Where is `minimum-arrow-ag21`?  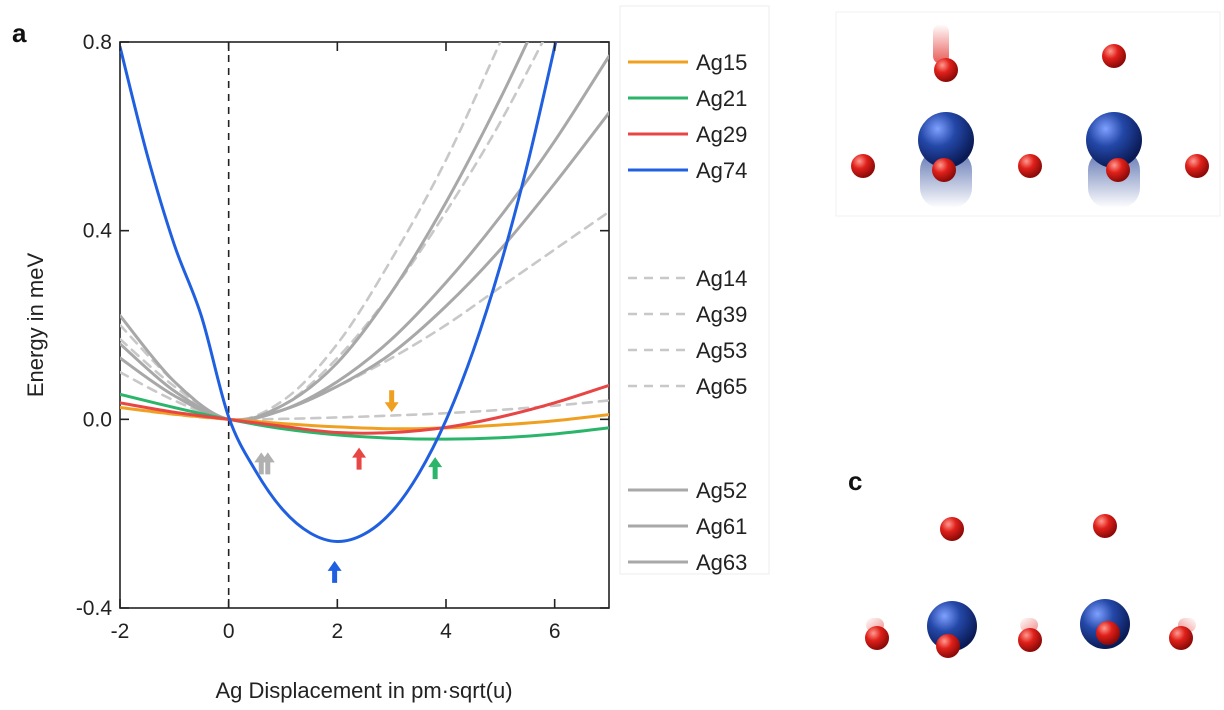
minimum-arrow-ag21 is located at coordinates (435, 468).